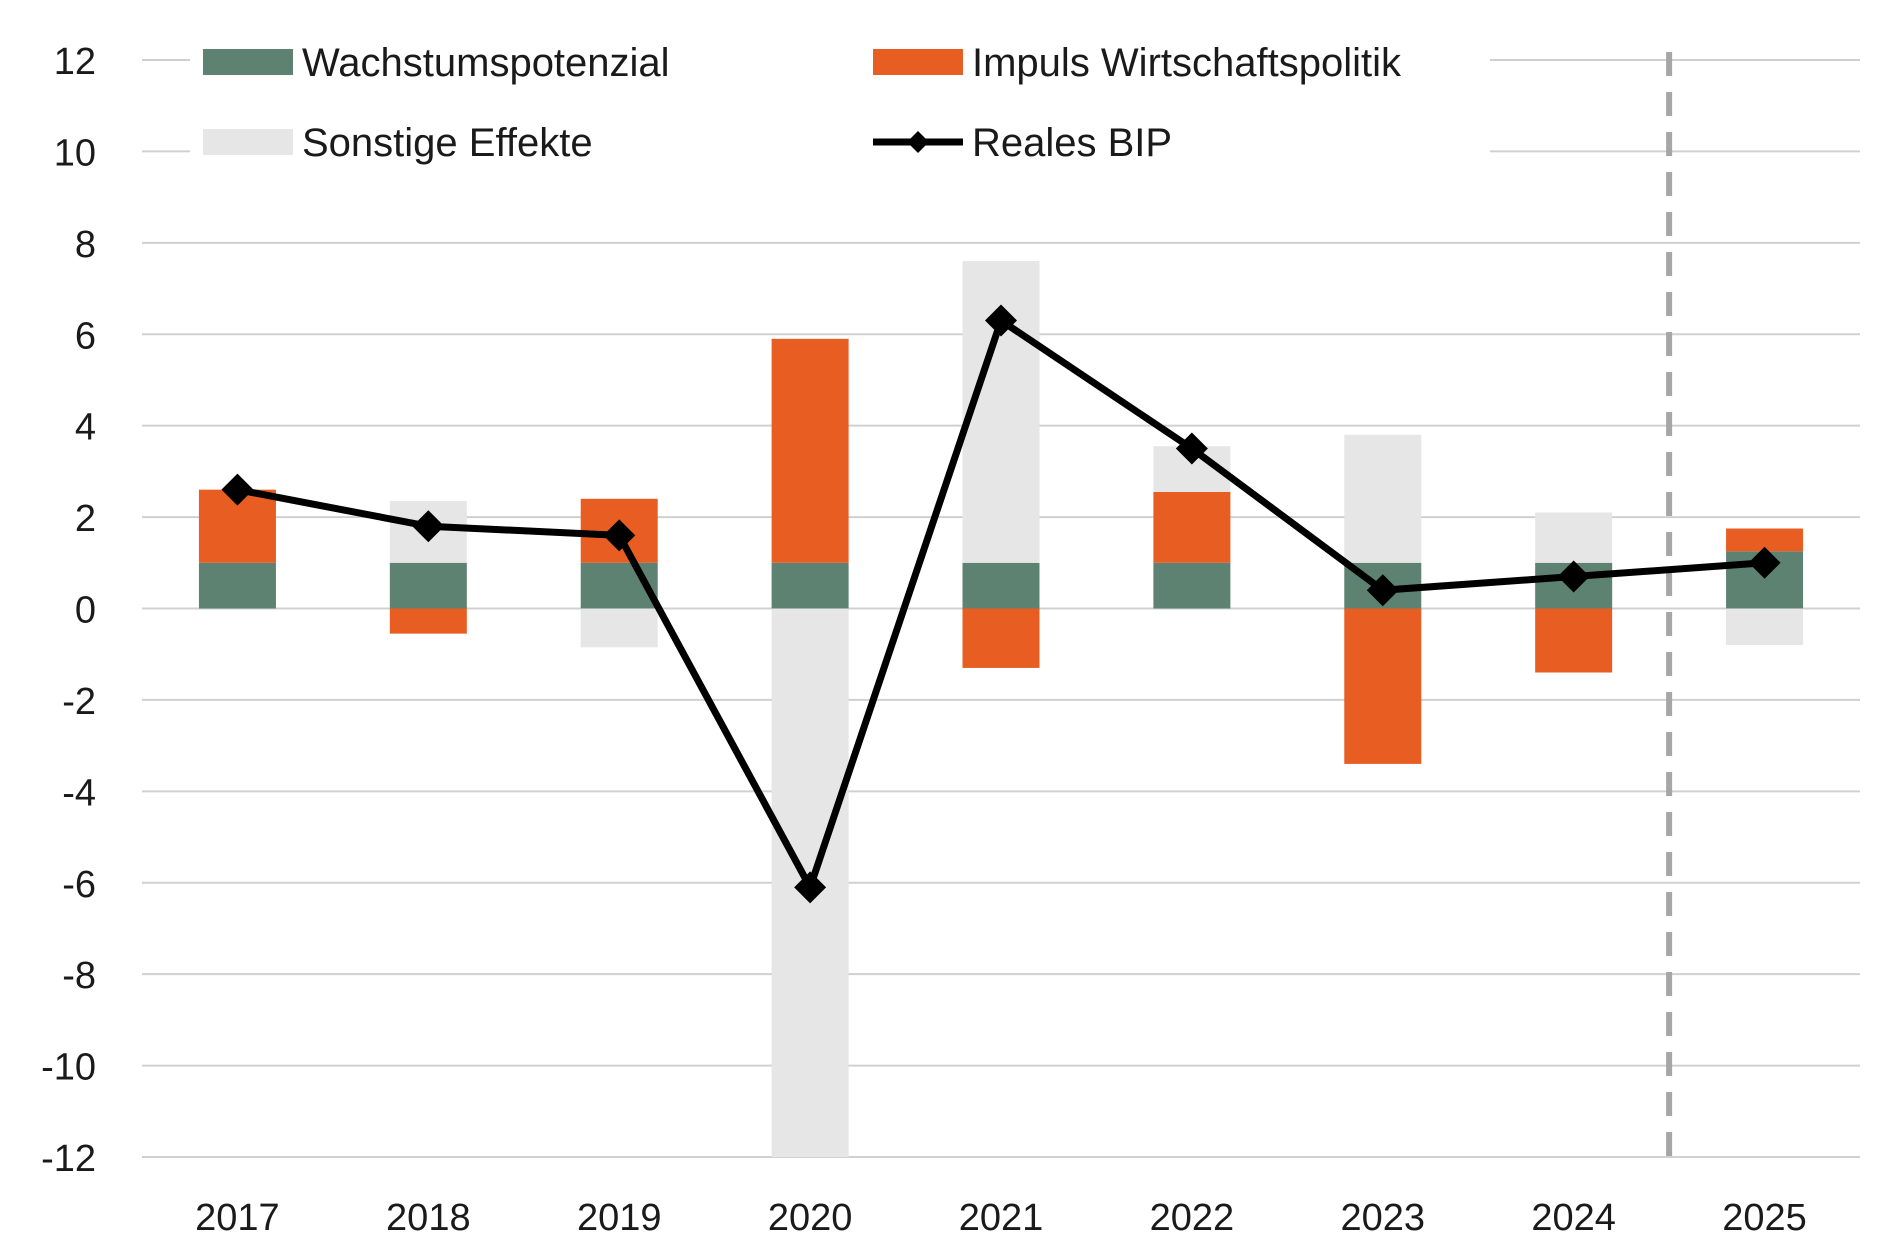 This screenshot has width=1897, height=1252. Describe the element at coordinates (1574, 537) in the screenshot. I see `bar-sonstige-effekte-2024` at that location.